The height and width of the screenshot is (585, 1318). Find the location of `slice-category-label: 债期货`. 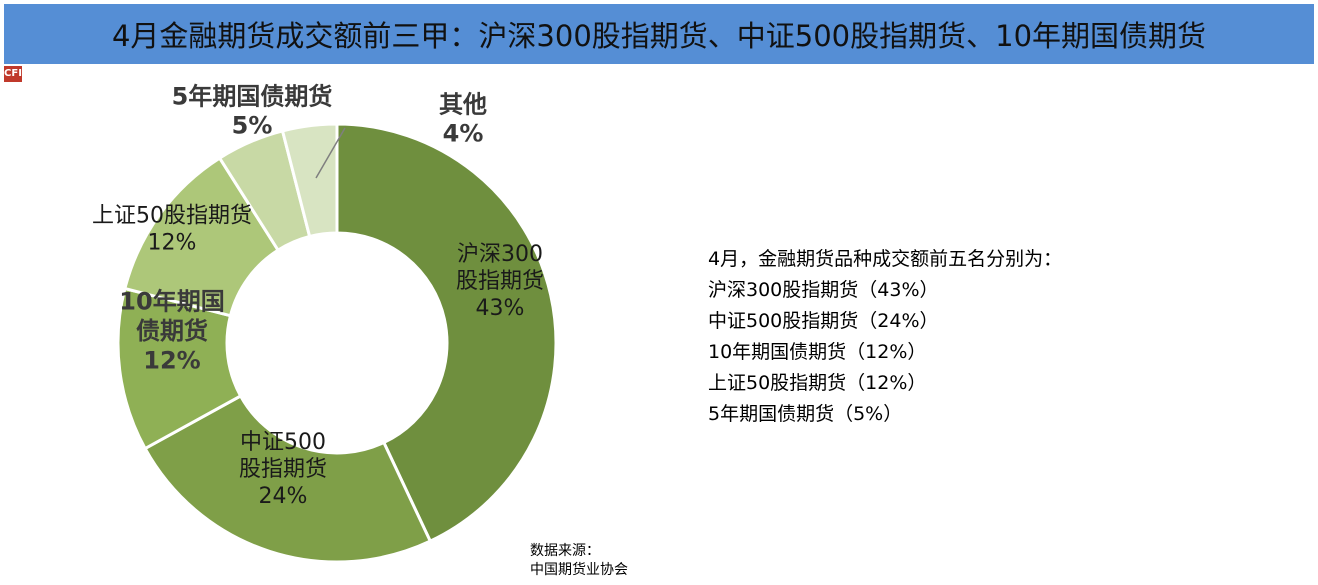

slice-category-label: 债期货 is located at coordinates (172, 331).